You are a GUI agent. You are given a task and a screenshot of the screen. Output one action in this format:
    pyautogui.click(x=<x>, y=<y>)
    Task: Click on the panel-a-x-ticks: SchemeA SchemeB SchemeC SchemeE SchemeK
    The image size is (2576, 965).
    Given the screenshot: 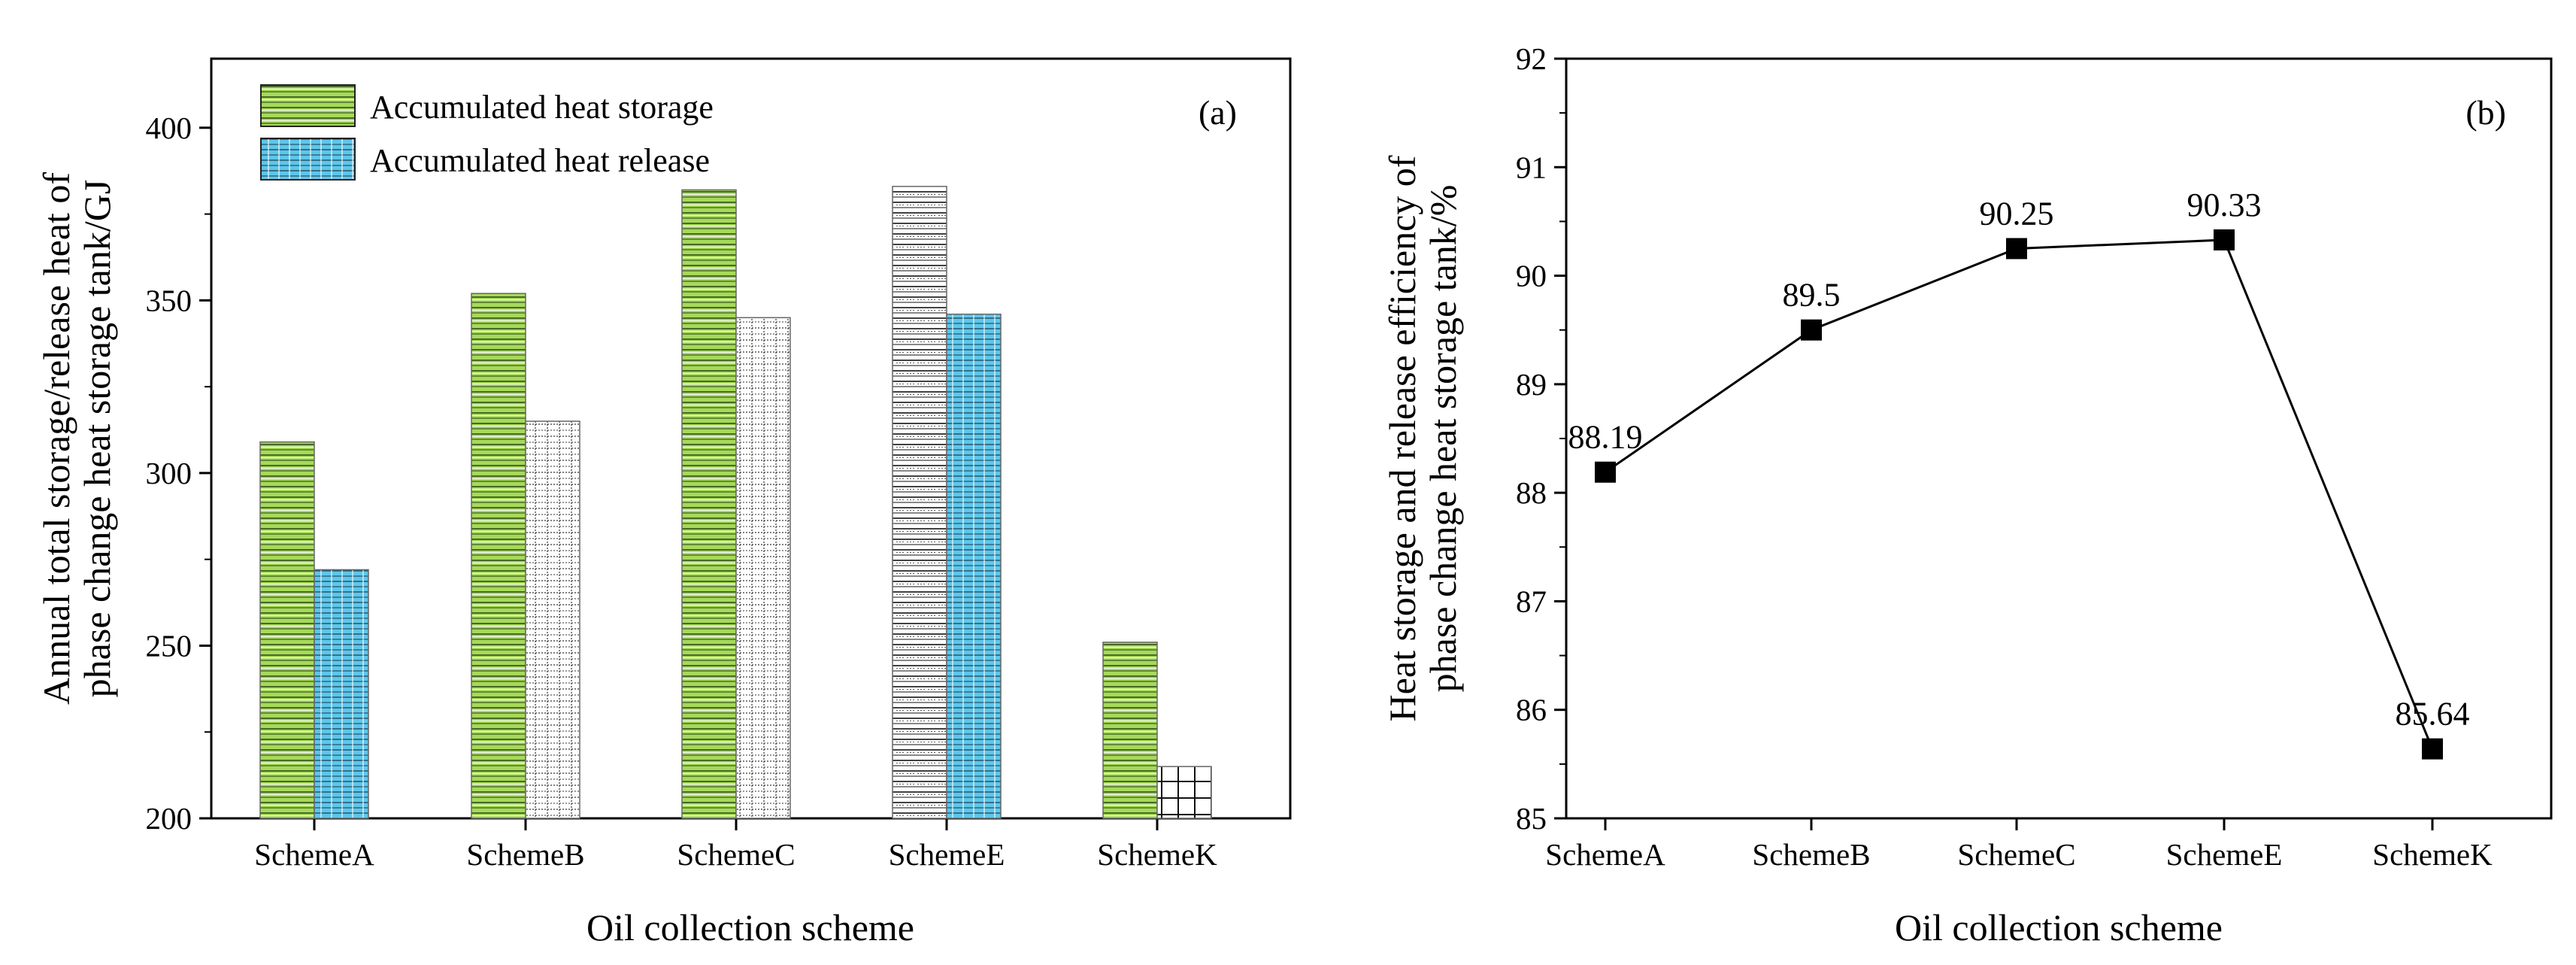 What is the action you would take?
    pyautogui.click(x=735, y=845)
    